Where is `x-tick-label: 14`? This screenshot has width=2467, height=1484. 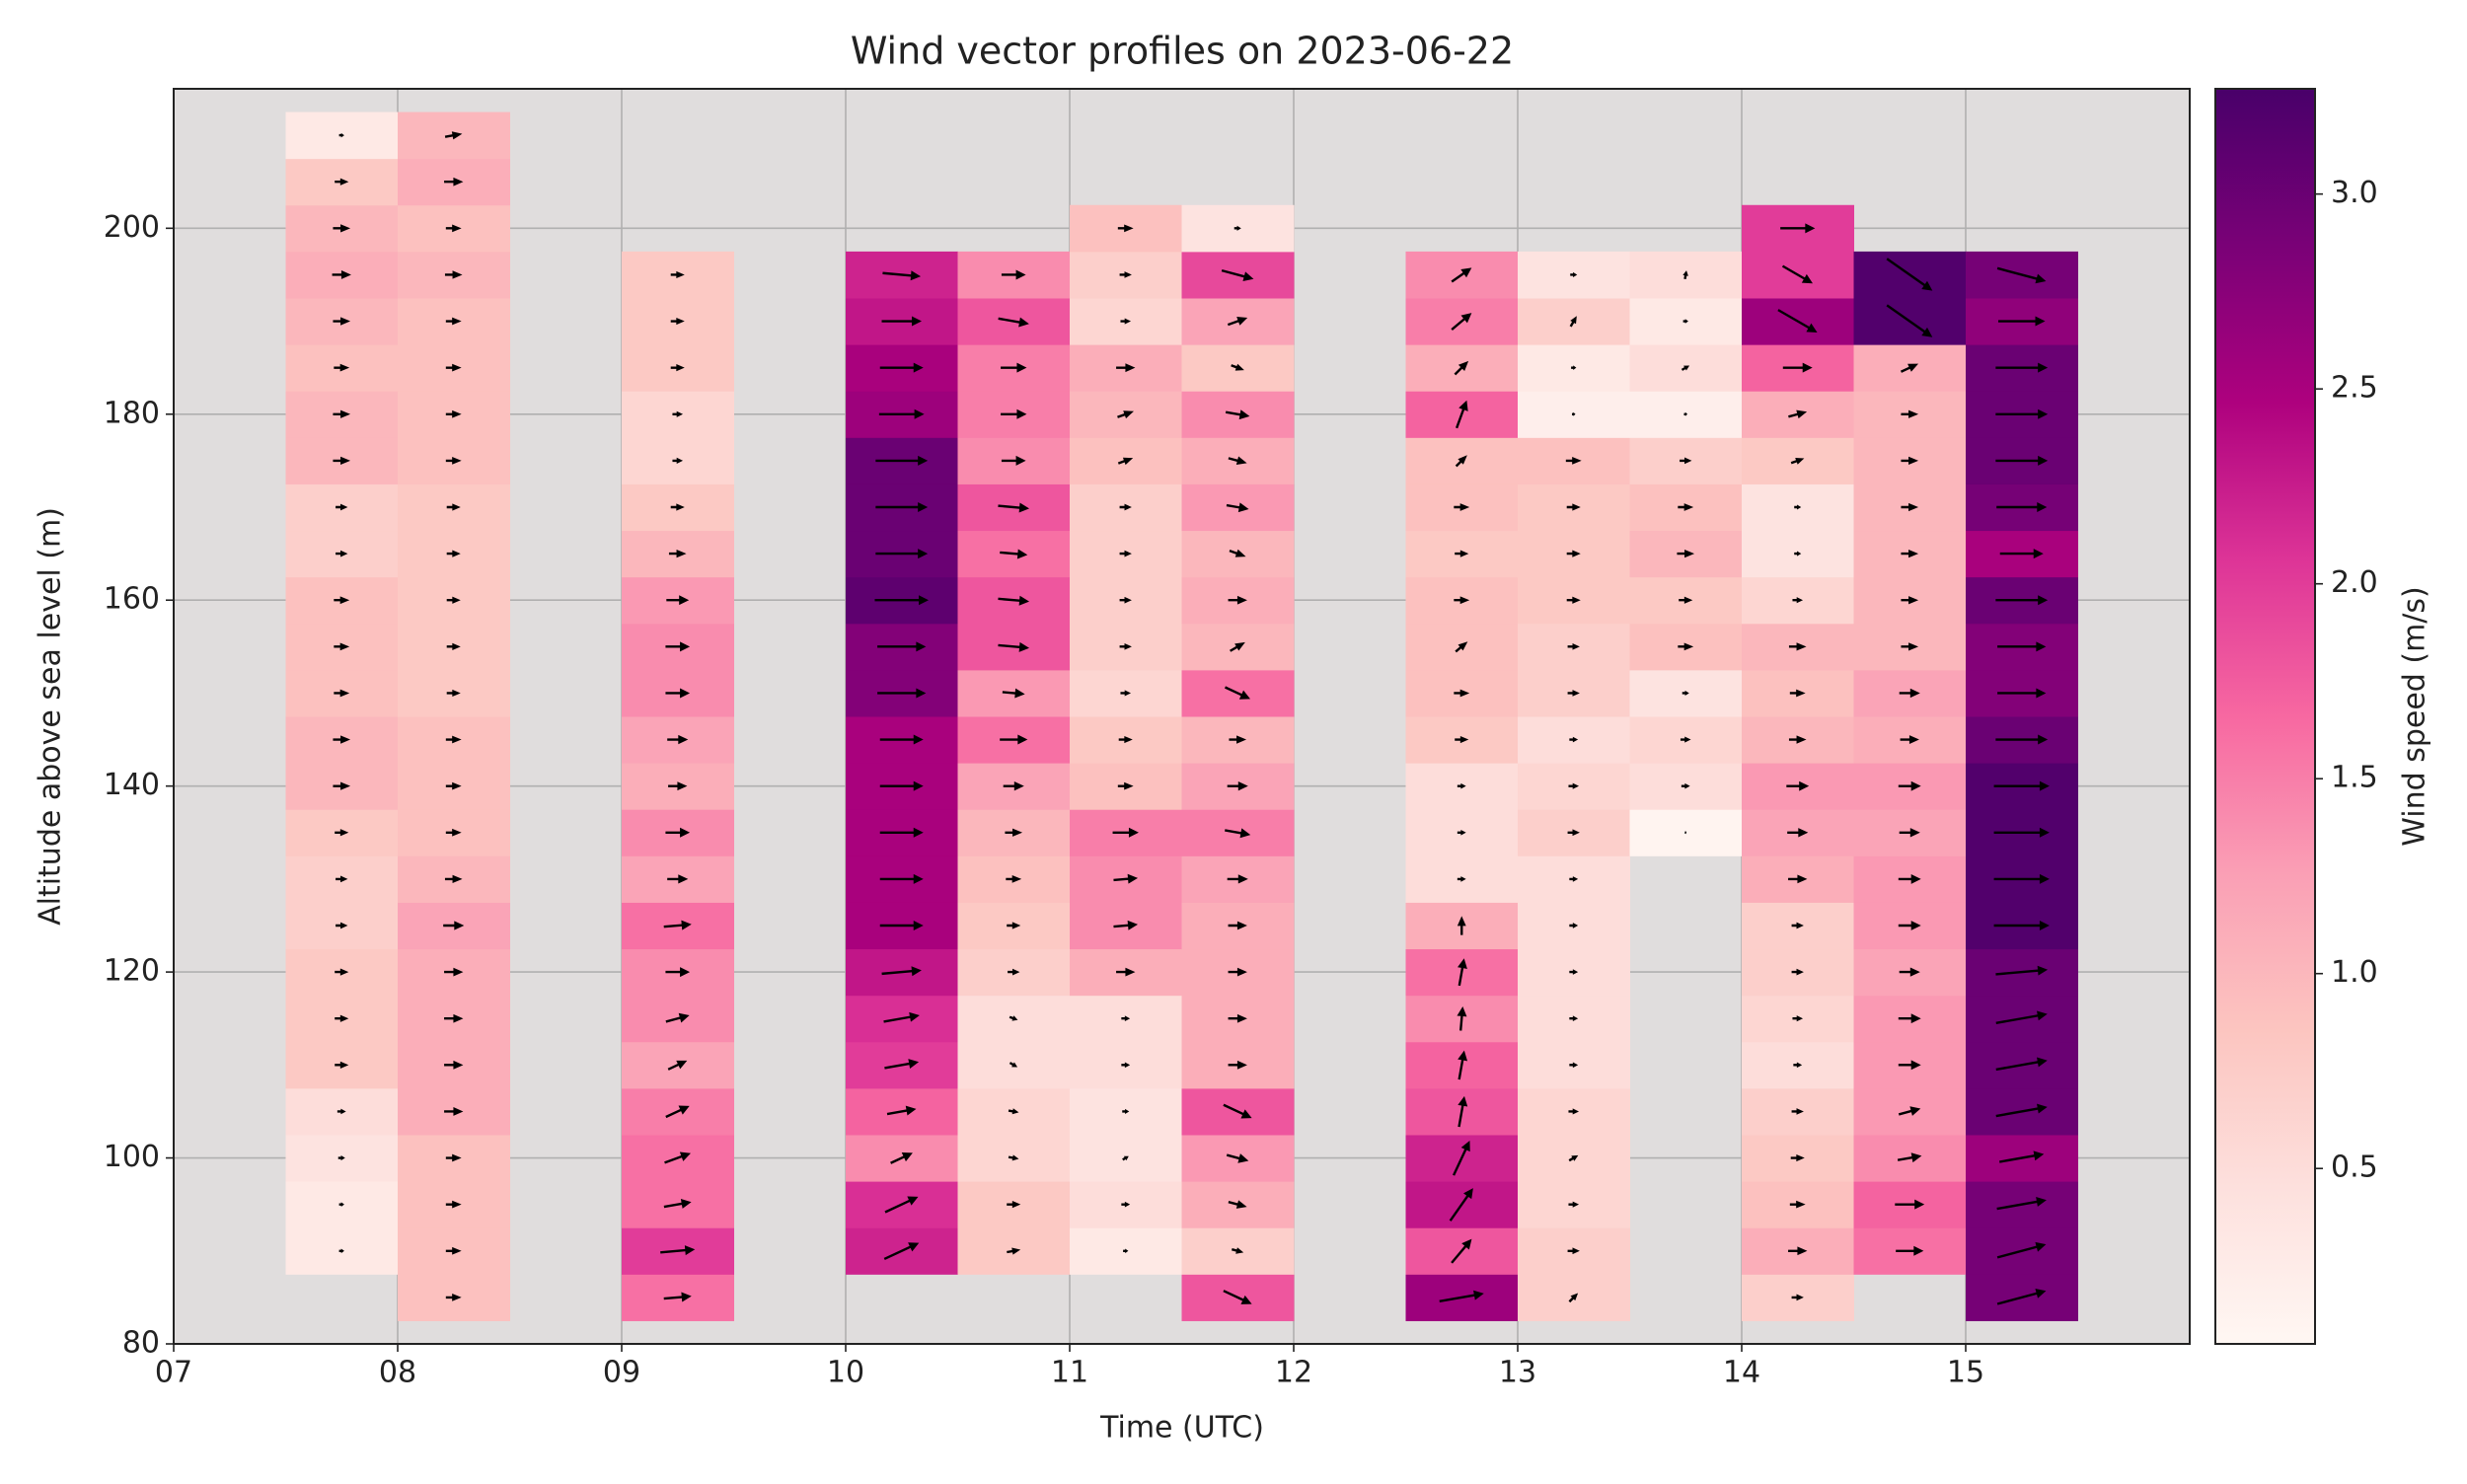 x-tick-label: 14 is located at coordinates (1741, 1373).